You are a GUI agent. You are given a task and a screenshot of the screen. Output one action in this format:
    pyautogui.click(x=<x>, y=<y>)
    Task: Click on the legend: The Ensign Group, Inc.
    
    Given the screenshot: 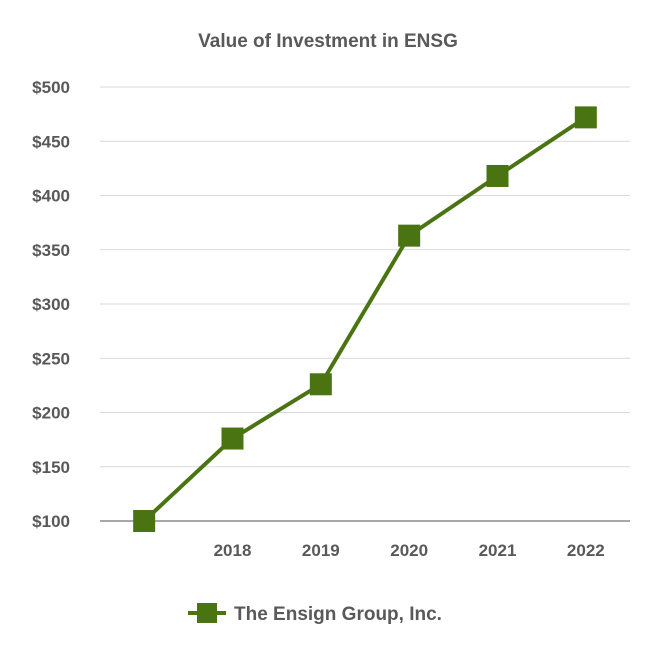 What is the action you would take?
    pyautogui.click(x=315, y=614)
    